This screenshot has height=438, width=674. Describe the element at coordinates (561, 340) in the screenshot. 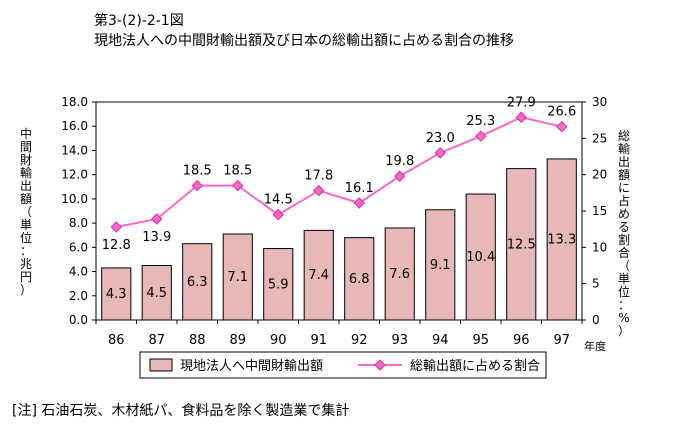

I see `x-axis-tick-label: 97` at that location.